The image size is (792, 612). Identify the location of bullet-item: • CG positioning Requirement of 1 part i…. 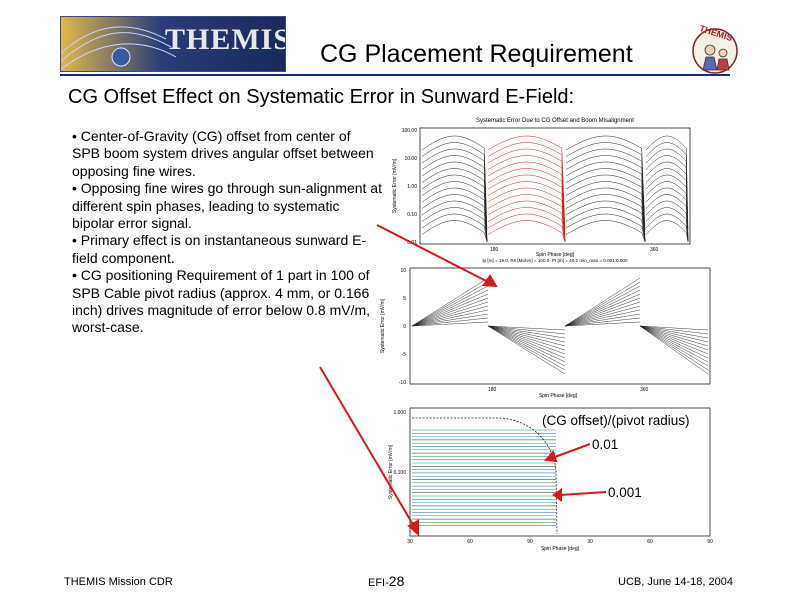
(221, 301).